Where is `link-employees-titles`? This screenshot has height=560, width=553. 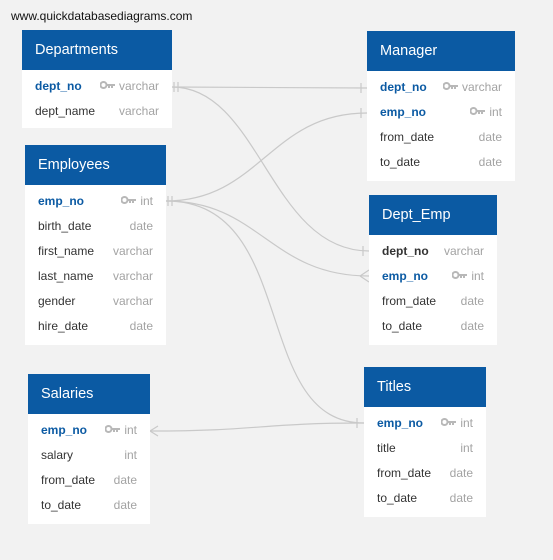
link-employees-titles is located at coordinates (265, 312).